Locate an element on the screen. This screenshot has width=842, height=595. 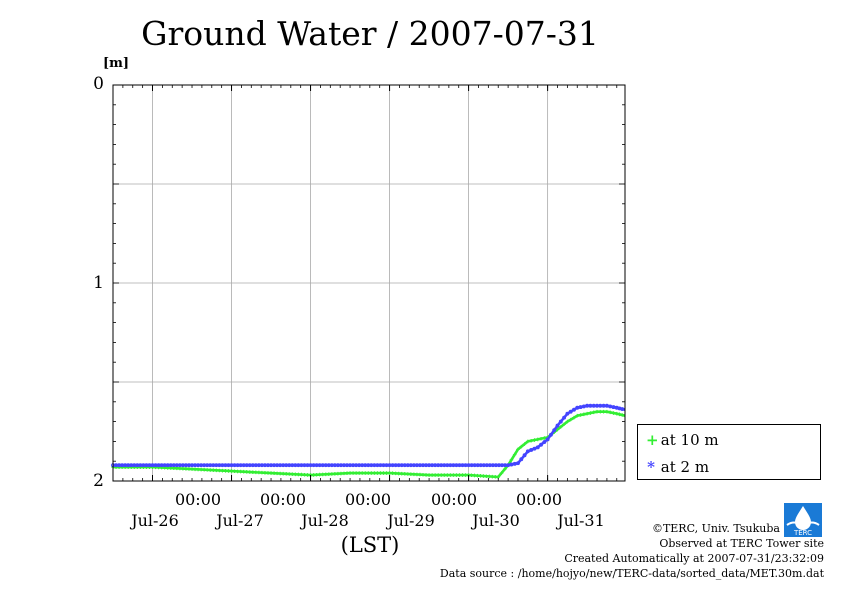
y-tick-label: 2 is located at coordinates (98, 481).